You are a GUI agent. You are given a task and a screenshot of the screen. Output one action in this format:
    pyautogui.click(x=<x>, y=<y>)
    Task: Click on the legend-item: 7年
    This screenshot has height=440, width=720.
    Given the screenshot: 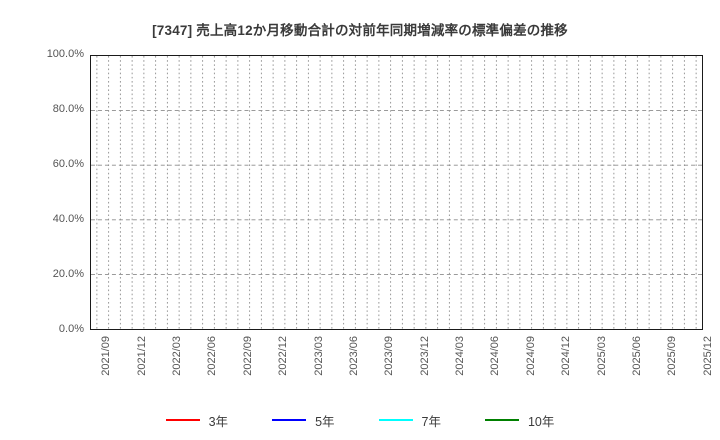 What is the action you would take?
    pyautogui.click(x=409, y=420)
    